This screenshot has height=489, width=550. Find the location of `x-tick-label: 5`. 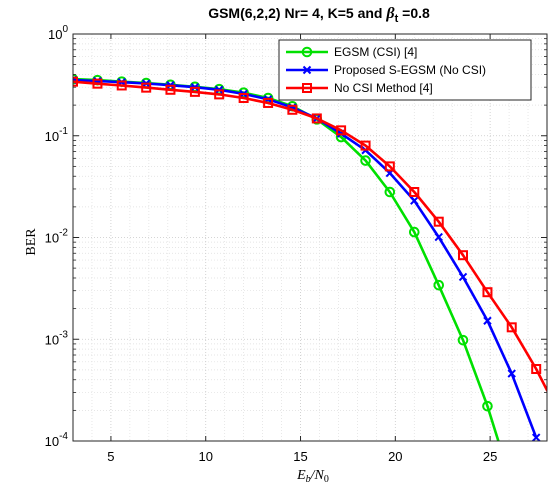

x-tick-label: 5 is located at coordinates (110, 456).